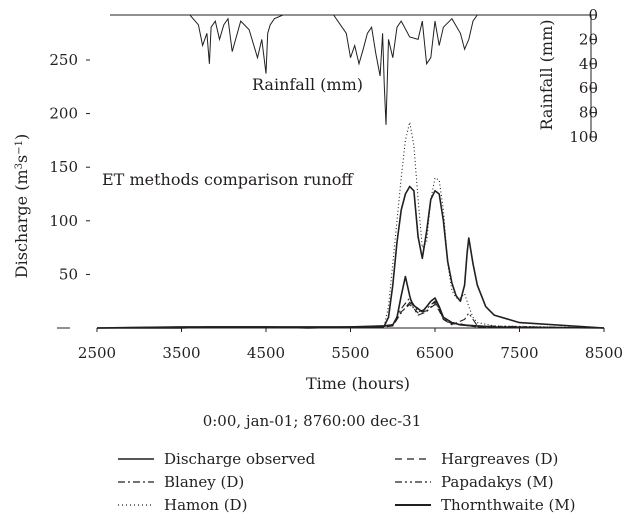  I want to click on legend-item-discharge-observed: Discharge observed, so click(216, 459).